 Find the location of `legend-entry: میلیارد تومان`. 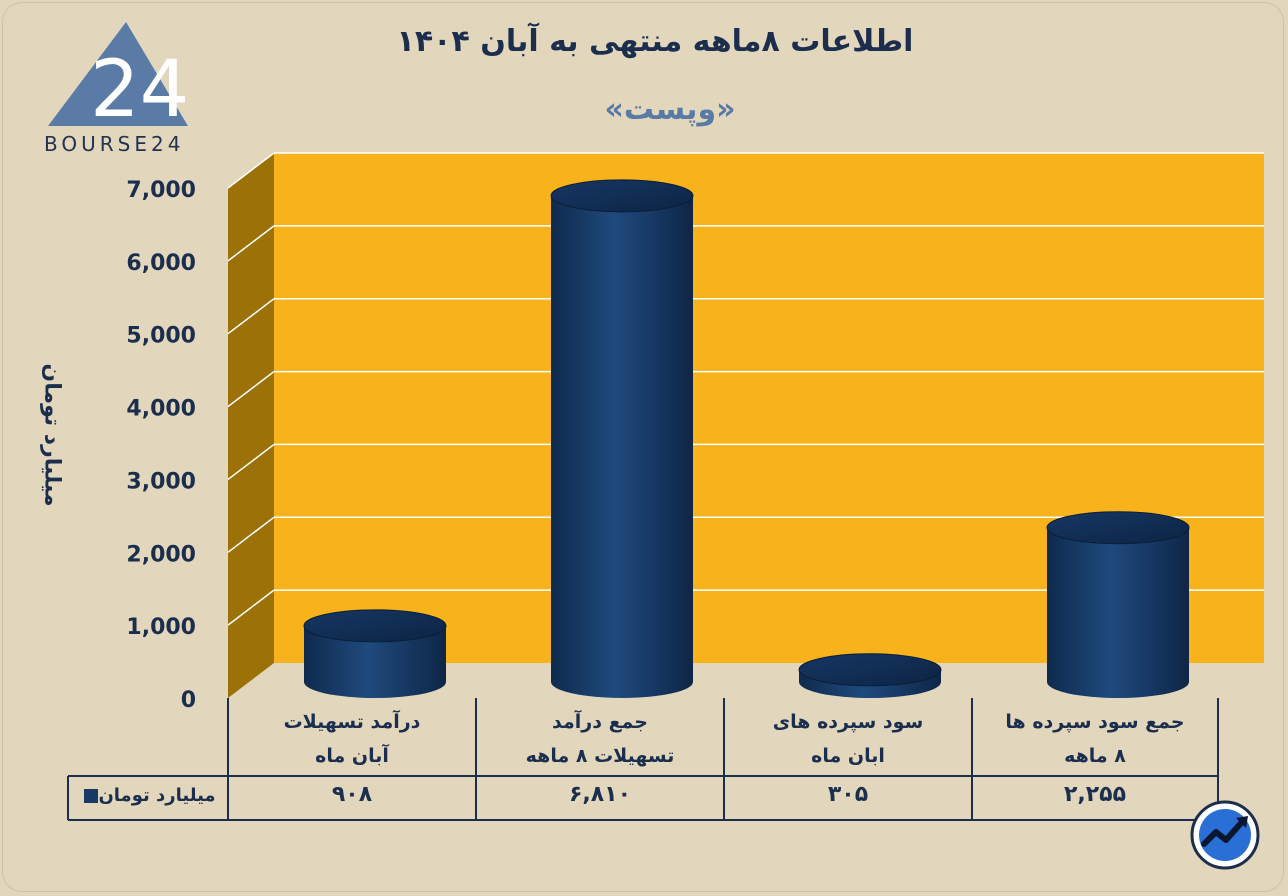

legend-entry: میلیارد تومان is located at coordinates (147, 797).